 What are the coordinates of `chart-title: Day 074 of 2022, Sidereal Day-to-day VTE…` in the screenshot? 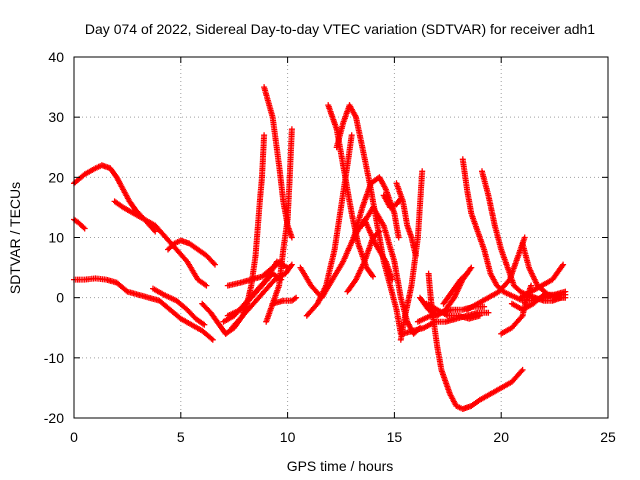 It's located at (340, 29).